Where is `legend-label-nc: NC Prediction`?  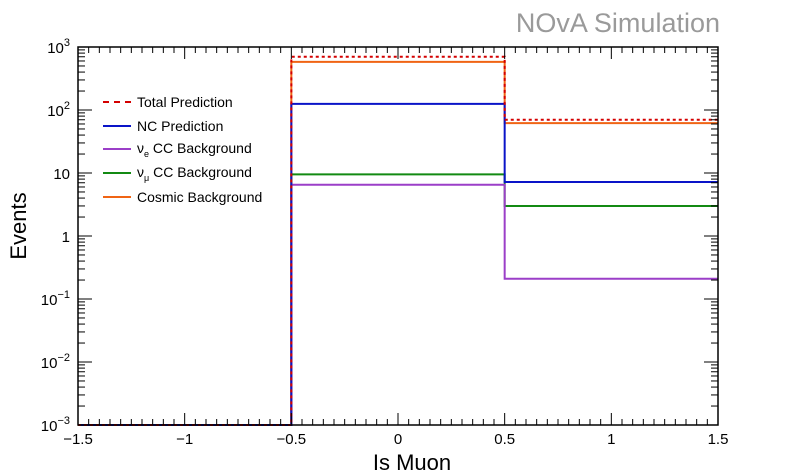 legend-label-nc: NC Prediction is located at coordinates (180, 125).